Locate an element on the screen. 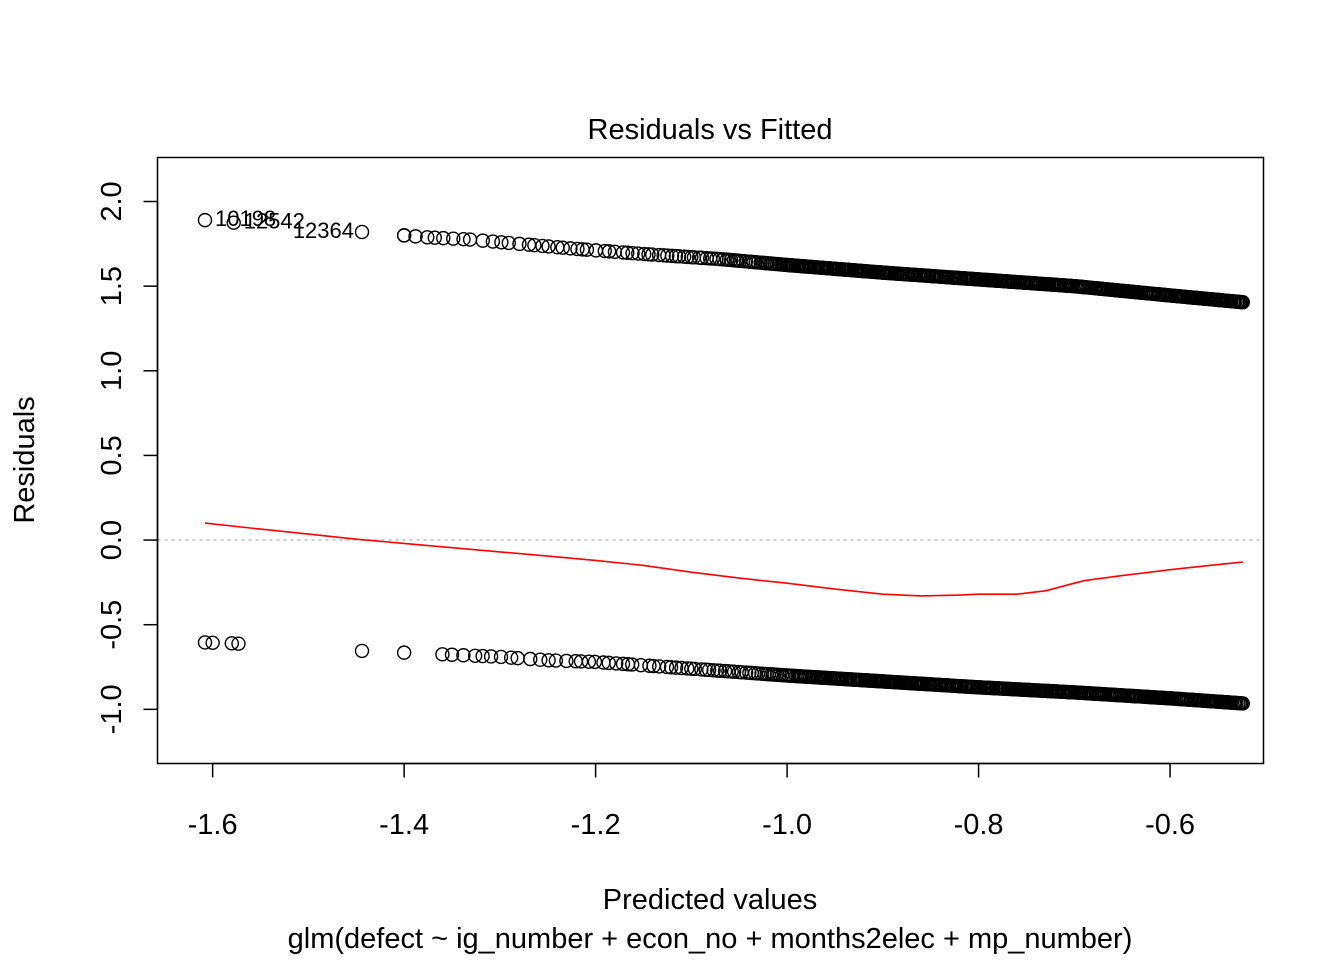 The height and width of the screenshot is (960, 1344). y-tick-label: -1.0 is located at coordinates (112, 709).